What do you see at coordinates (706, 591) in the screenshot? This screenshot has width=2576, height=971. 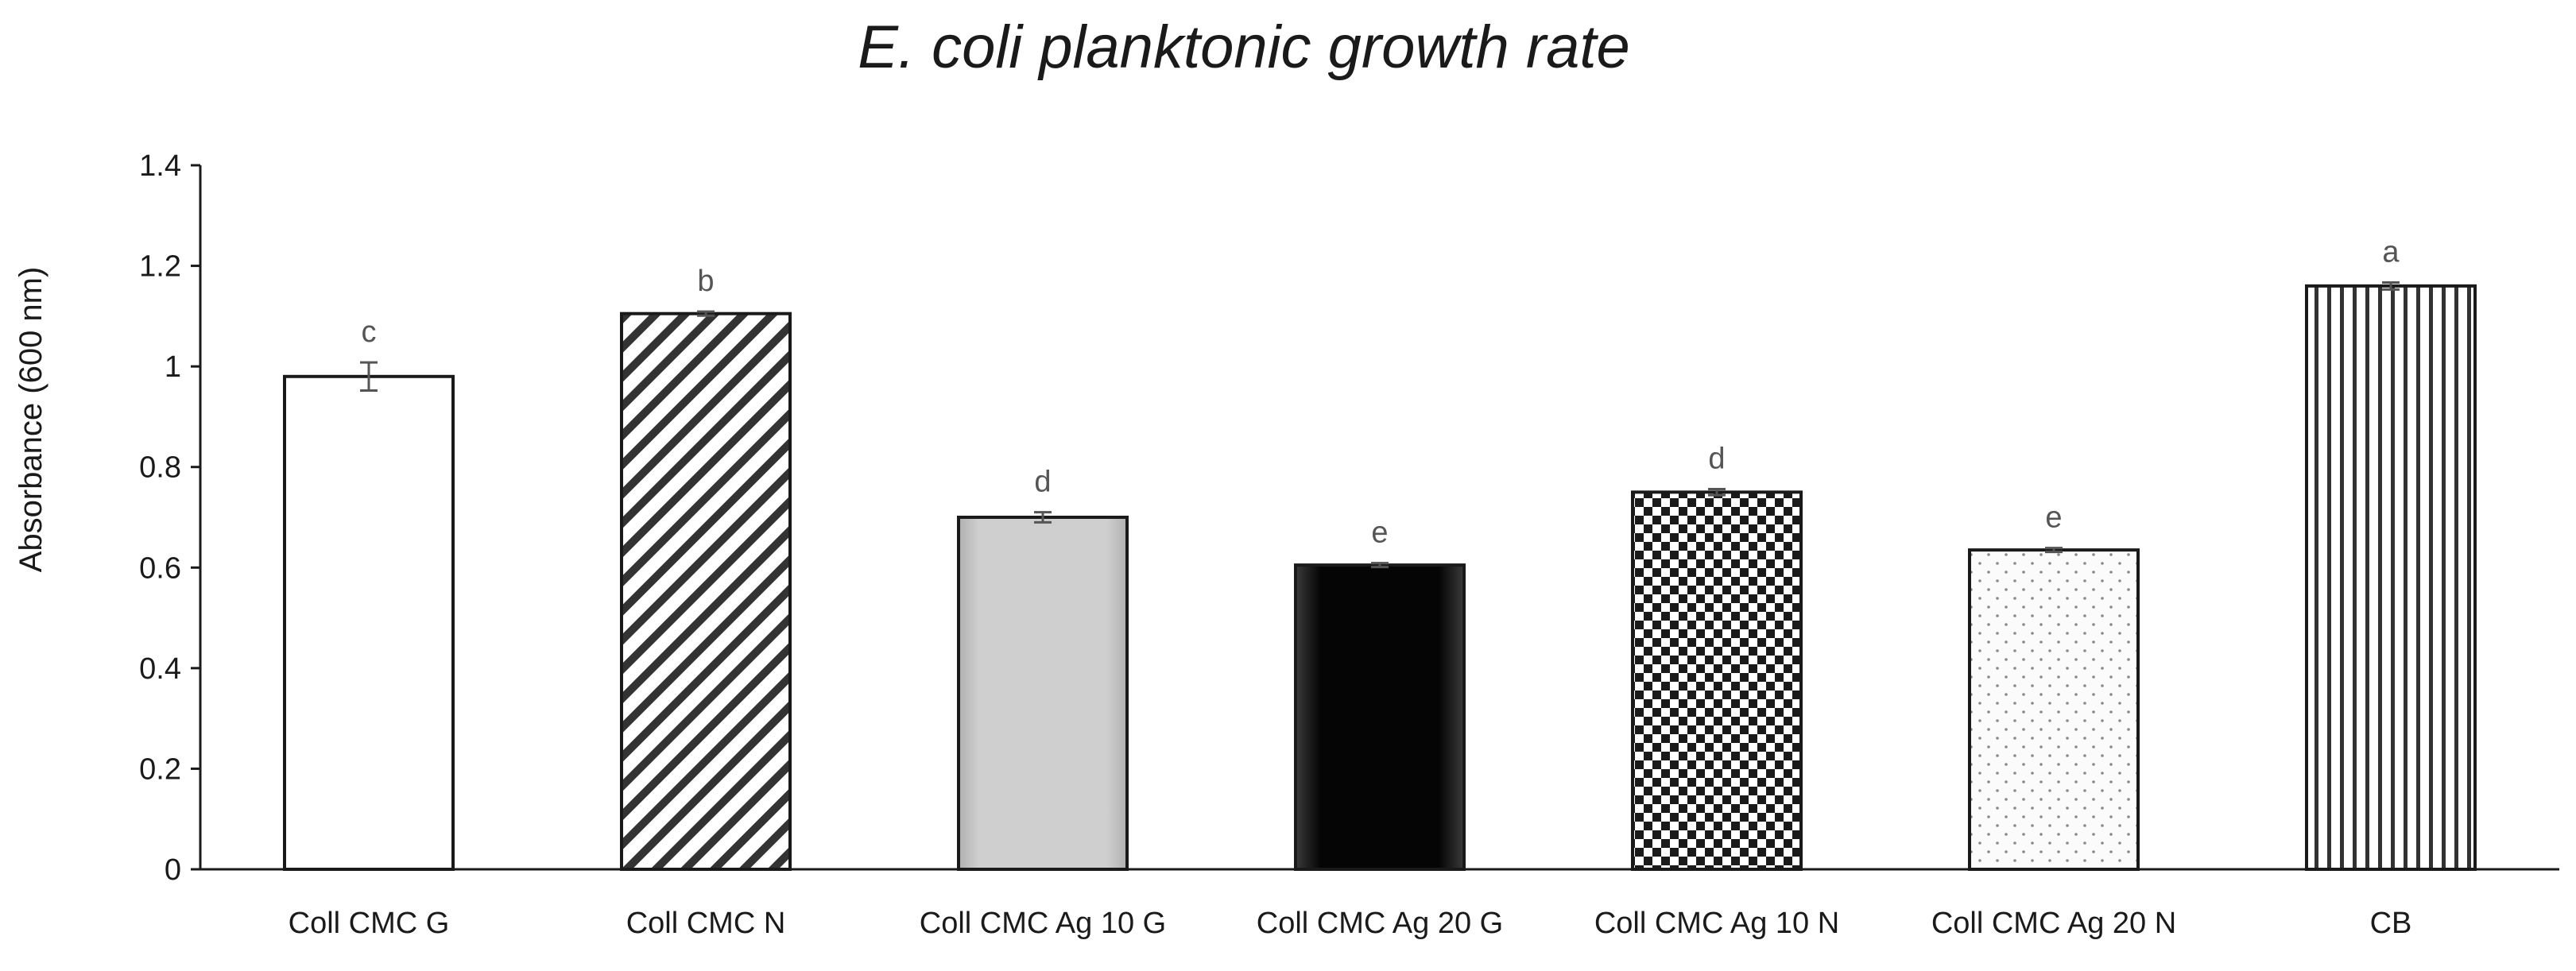 I see `bar-coll-cmc-n` at bounding box center [706, 591].